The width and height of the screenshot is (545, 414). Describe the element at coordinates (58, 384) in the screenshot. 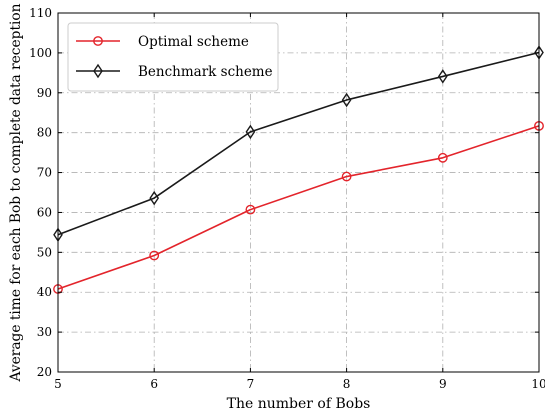

I see `x-tick-label: 5` at that location.